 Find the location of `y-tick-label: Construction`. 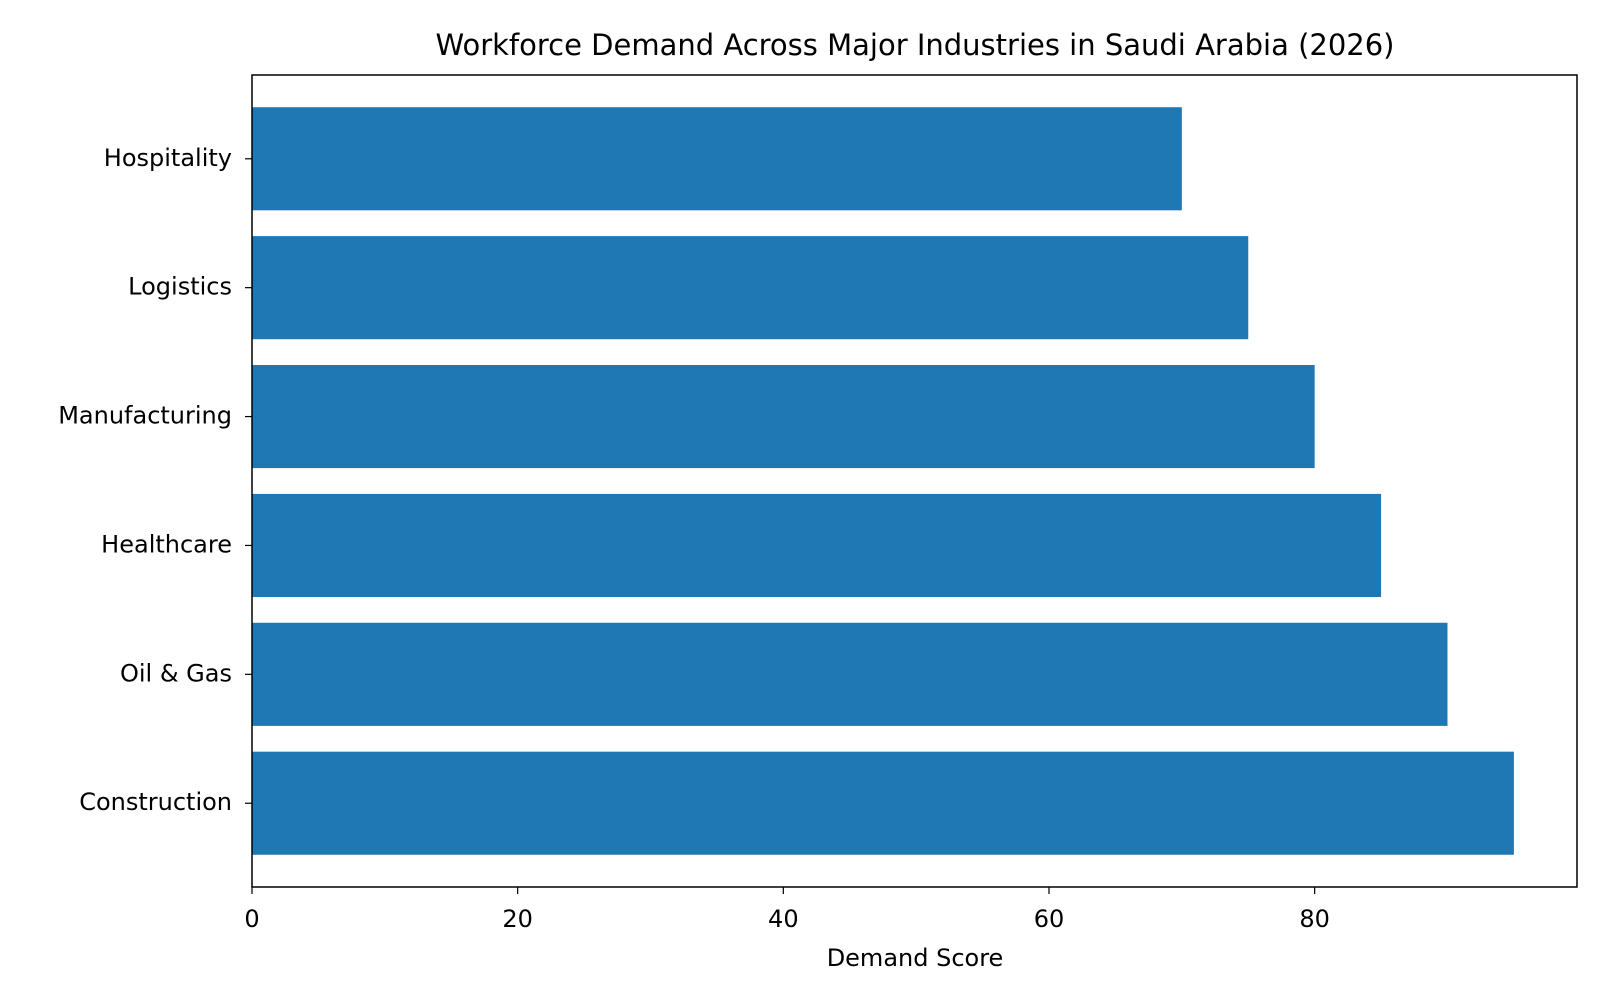

y-tick-label: Construction is located at coordinates (155, 802).